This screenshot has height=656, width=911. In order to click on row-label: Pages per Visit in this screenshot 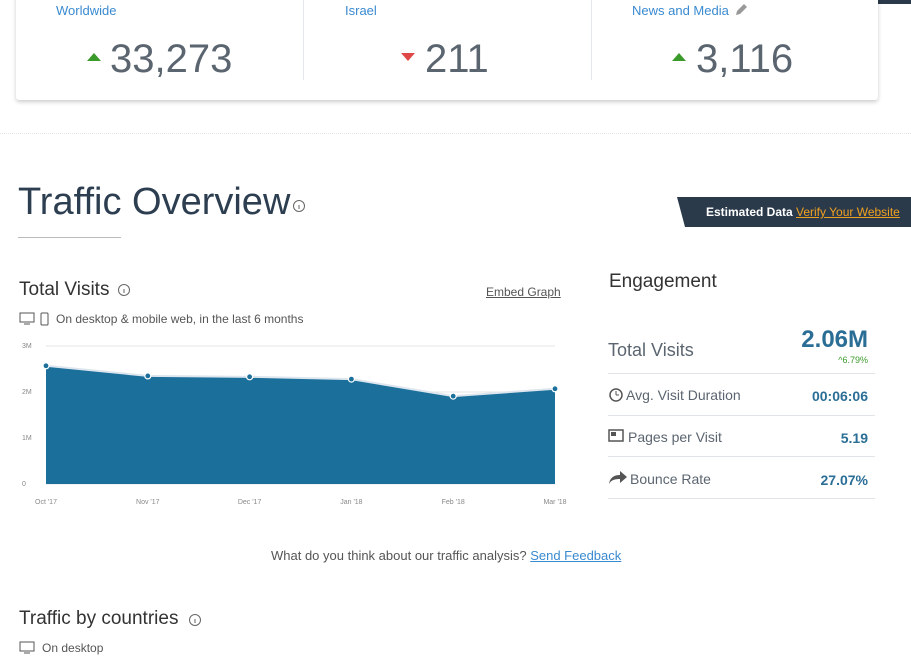, I will do `click(675, 437)`.